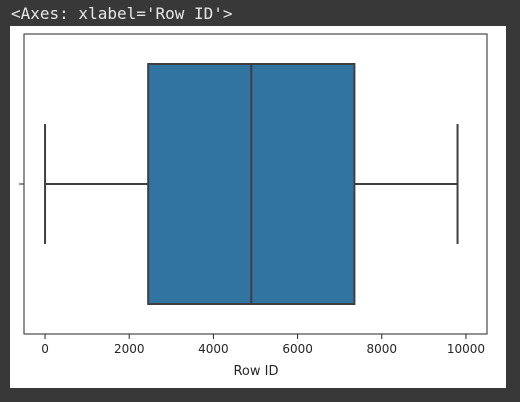 The height and width of the screenshot is (402, 520). Describe the element at coordinates (381, 349) in the screenshot. I see `x-tick-label: 8000` at that location.